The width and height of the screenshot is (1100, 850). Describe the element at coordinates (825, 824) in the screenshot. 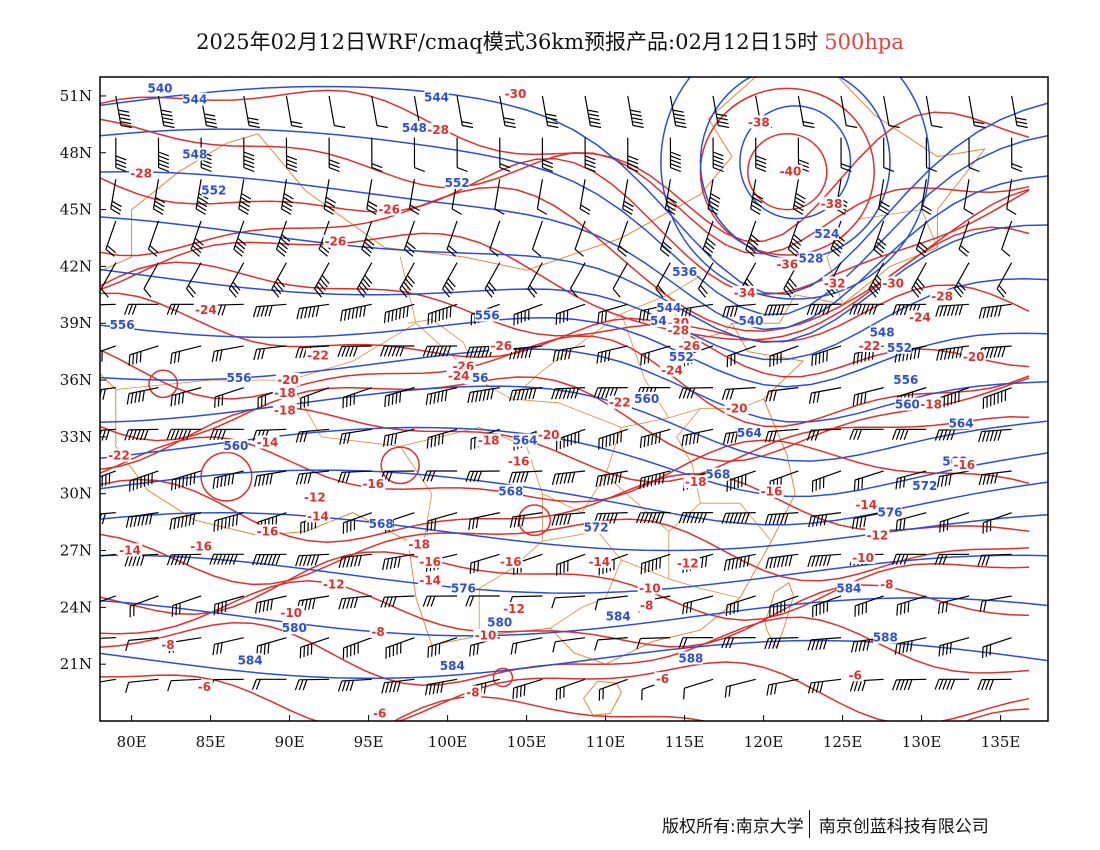

I see `footer: 版权所有:南京大学 南京创蓝科技有限公司` at that location.